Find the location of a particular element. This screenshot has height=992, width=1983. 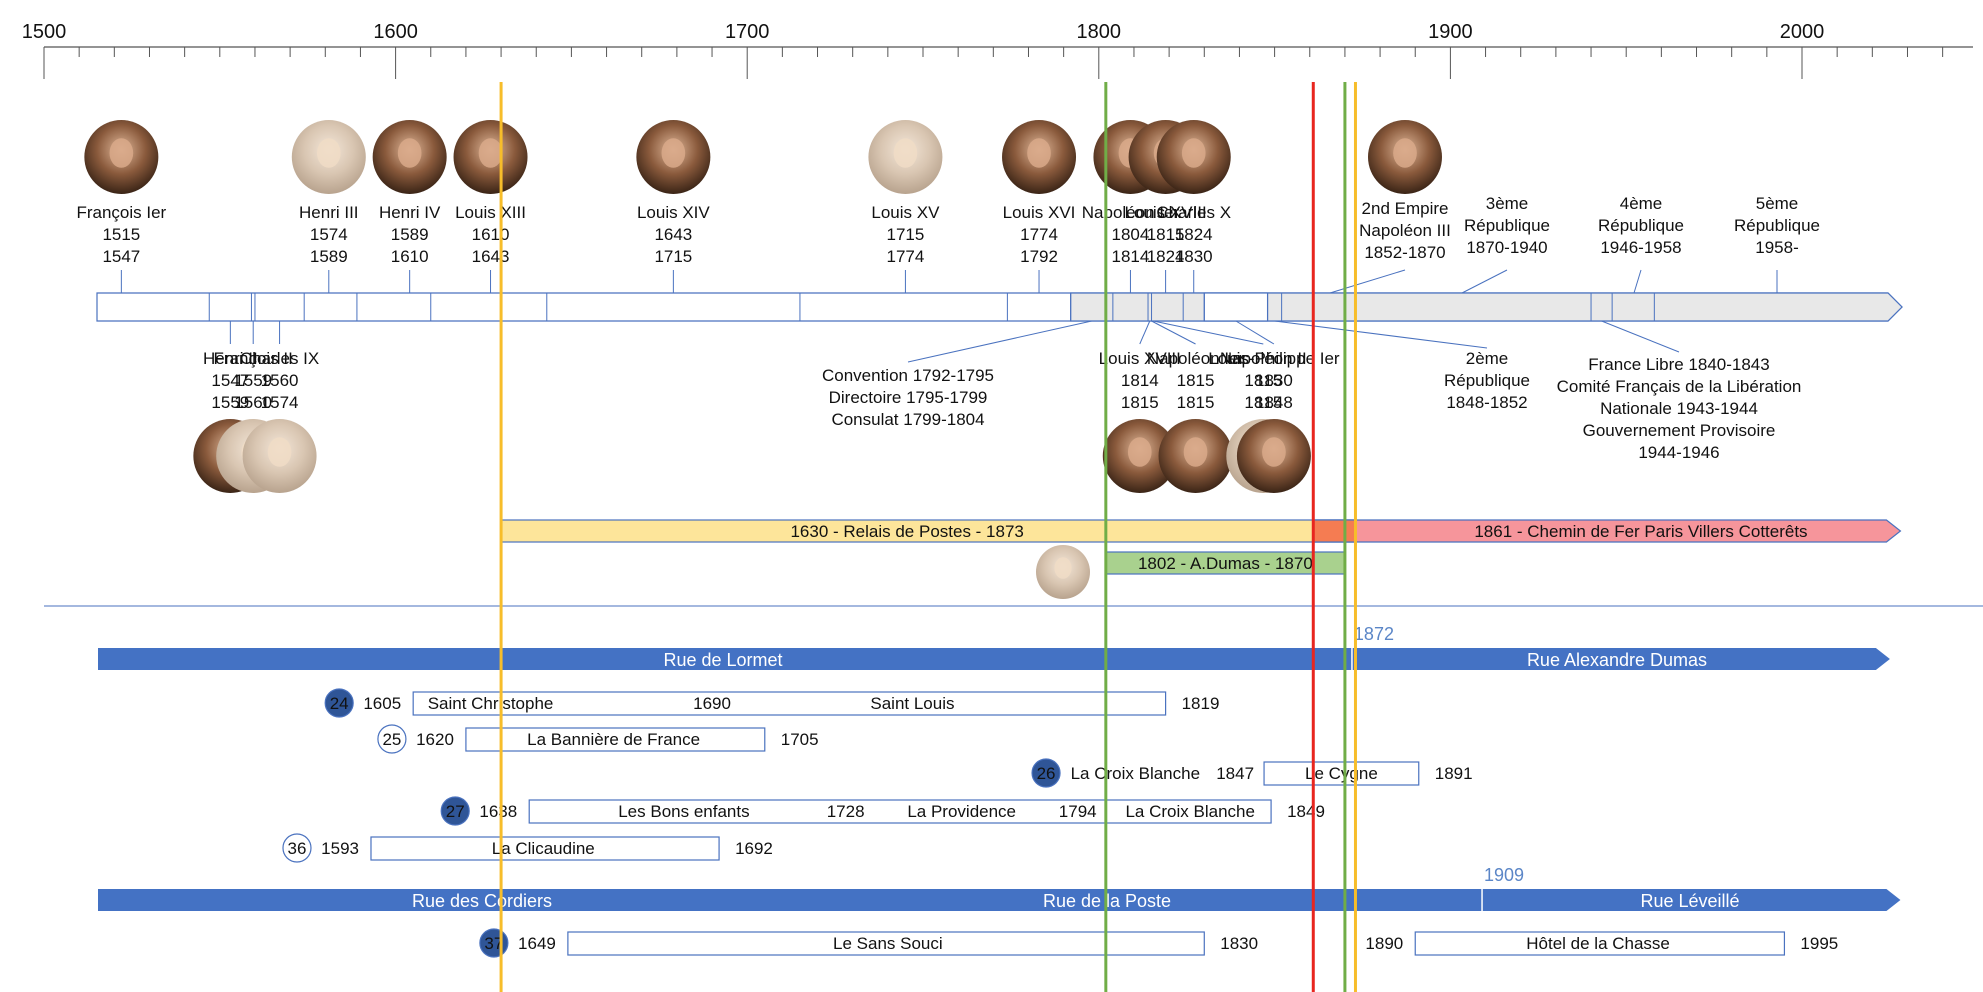

ruler-end: 1830 is located at coordinates (1194, 256).